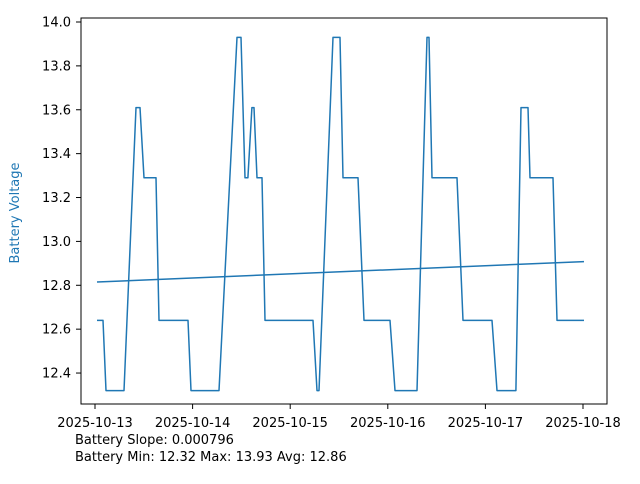  Describe the element at coordinates (583, 423) in the screenshot. I see `x-tick-label: 2025-10-18` at that location.